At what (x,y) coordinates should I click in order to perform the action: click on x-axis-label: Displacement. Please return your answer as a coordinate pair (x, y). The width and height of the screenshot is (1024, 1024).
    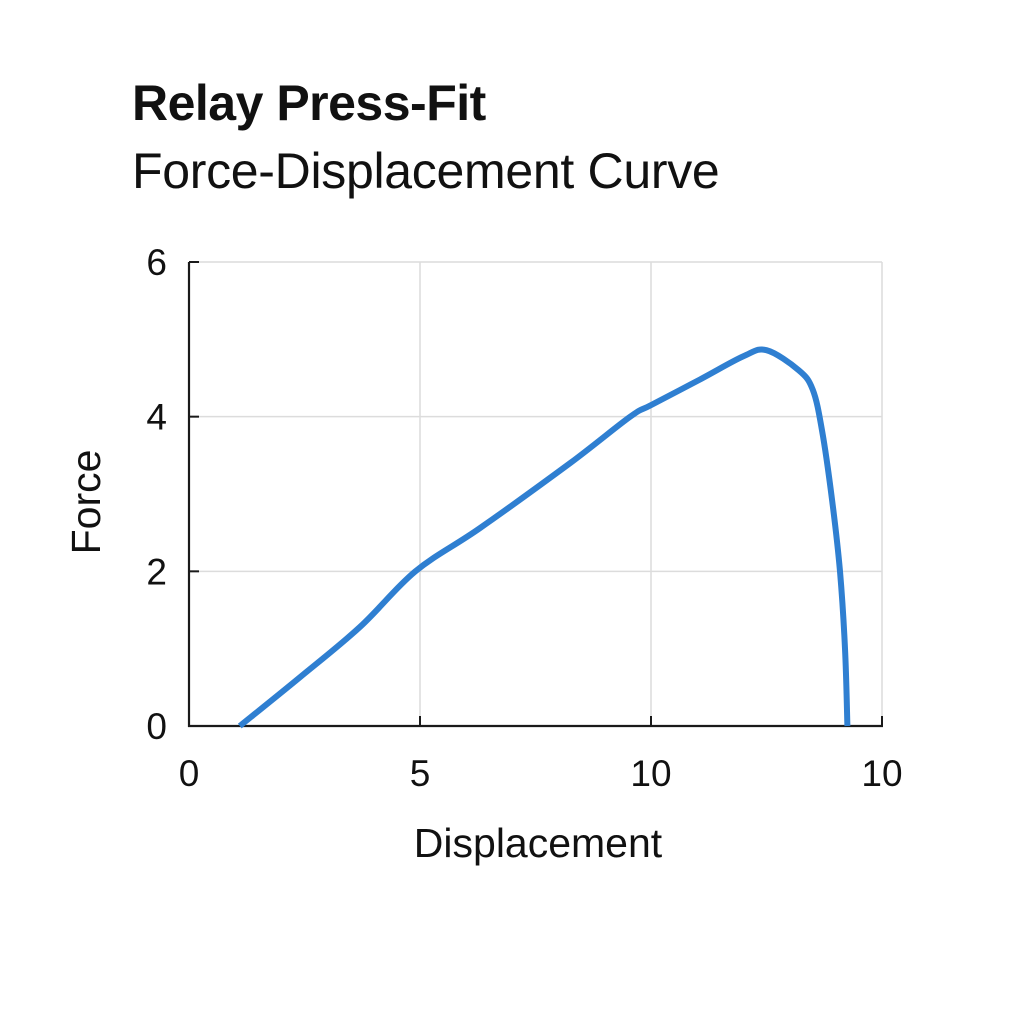
    Looking at the image, I should click on (538, 843).